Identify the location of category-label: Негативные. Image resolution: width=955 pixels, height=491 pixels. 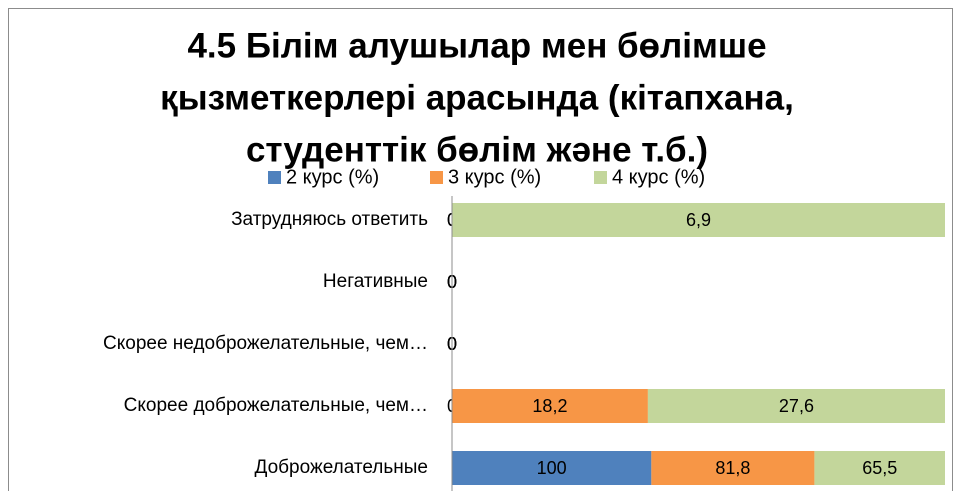
(375, 281).